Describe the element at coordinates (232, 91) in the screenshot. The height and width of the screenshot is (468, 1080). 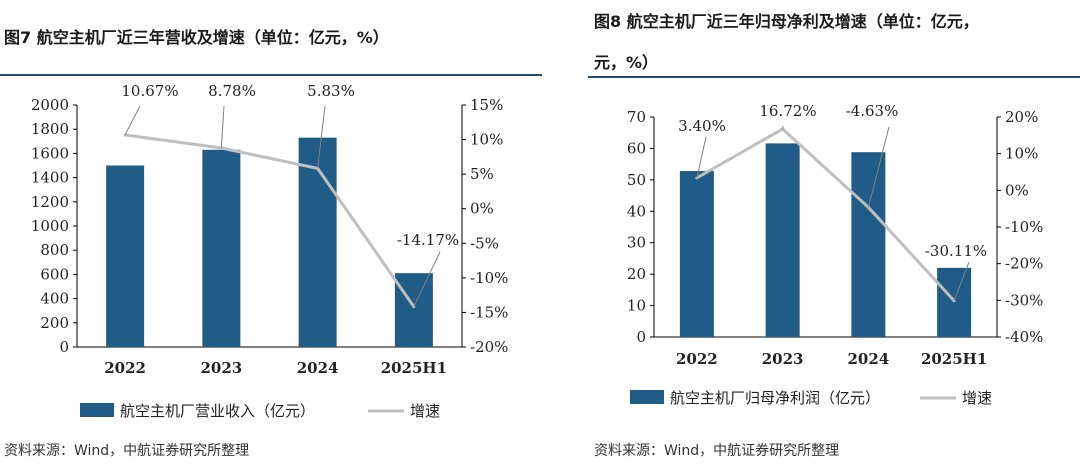
I see `data-label: 8.78%` at that location.